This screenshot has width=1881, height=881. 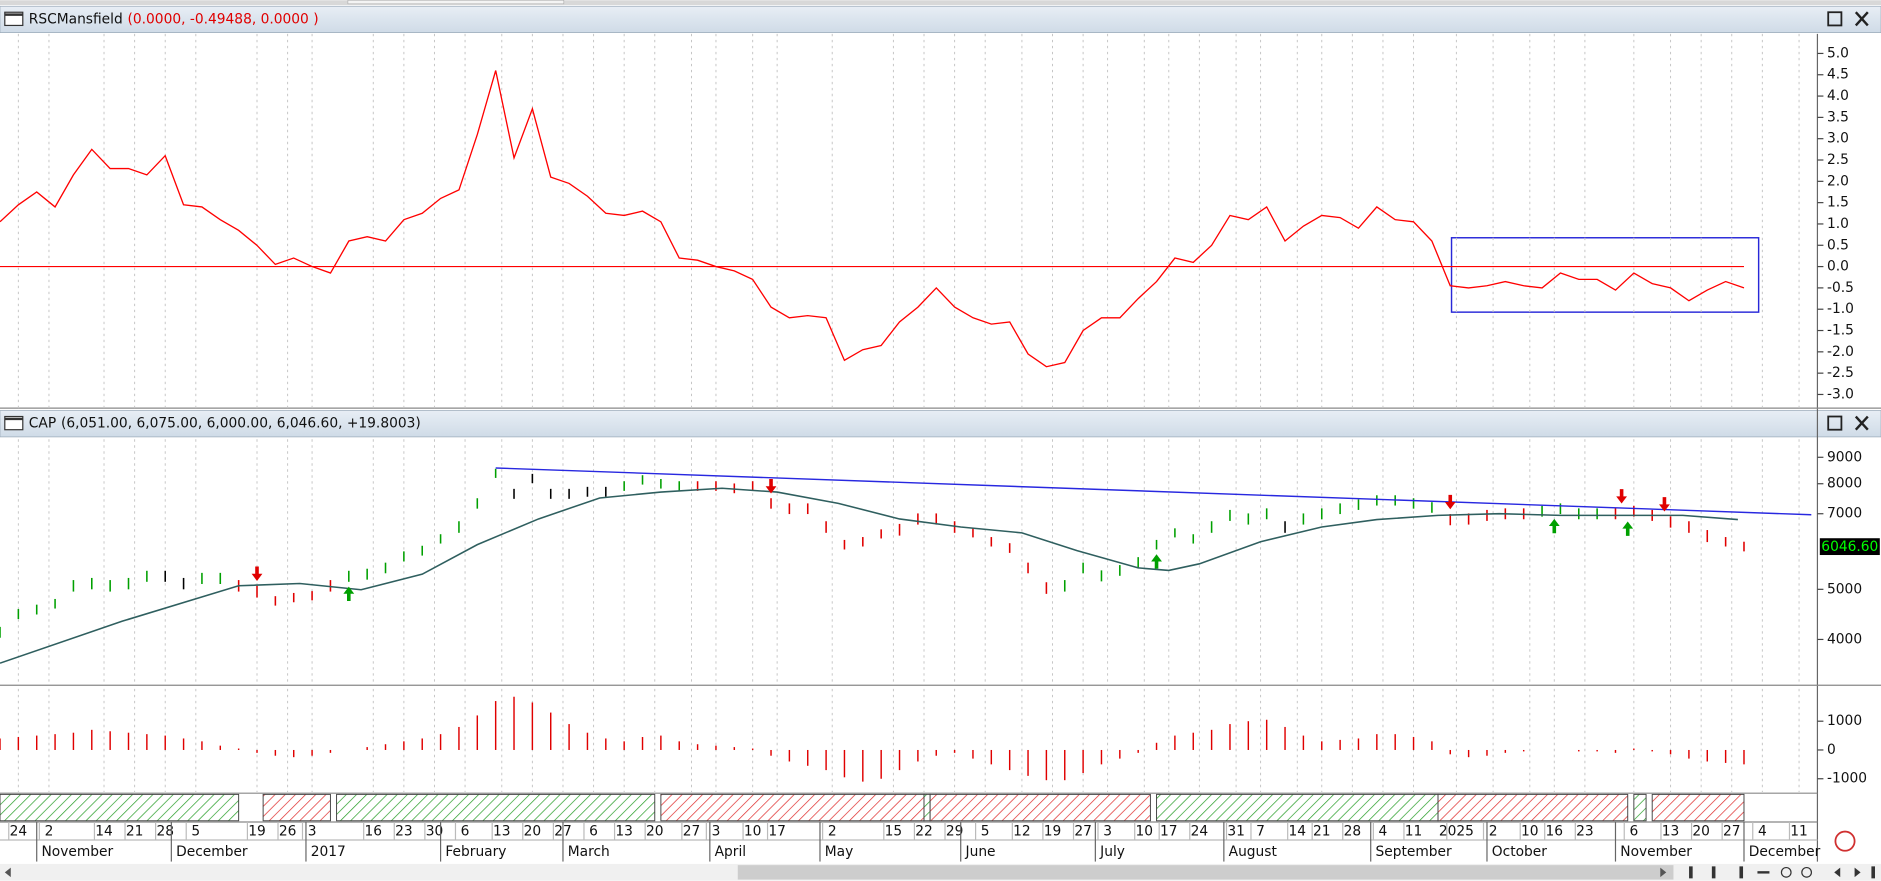 I want to click on y-tick-label: 0.0, so click(x=1838, y=267).